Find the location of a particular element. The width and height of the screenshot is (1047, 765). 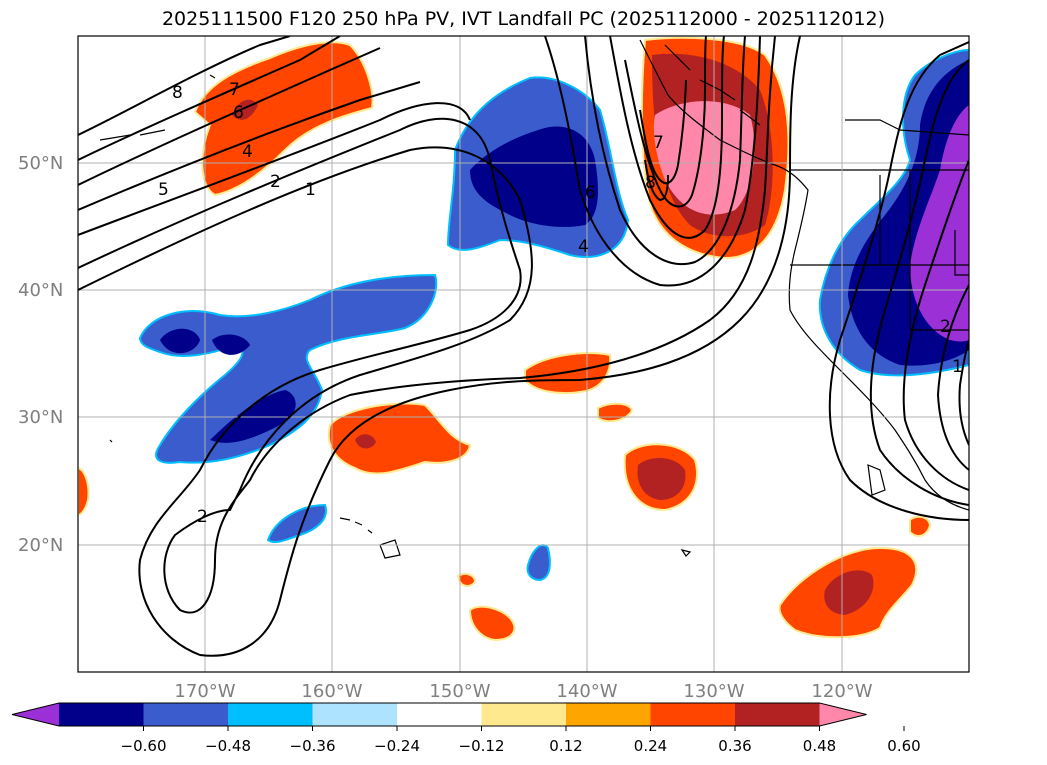

lon-label-150w: 150°W is located at coordinates (459, 691).